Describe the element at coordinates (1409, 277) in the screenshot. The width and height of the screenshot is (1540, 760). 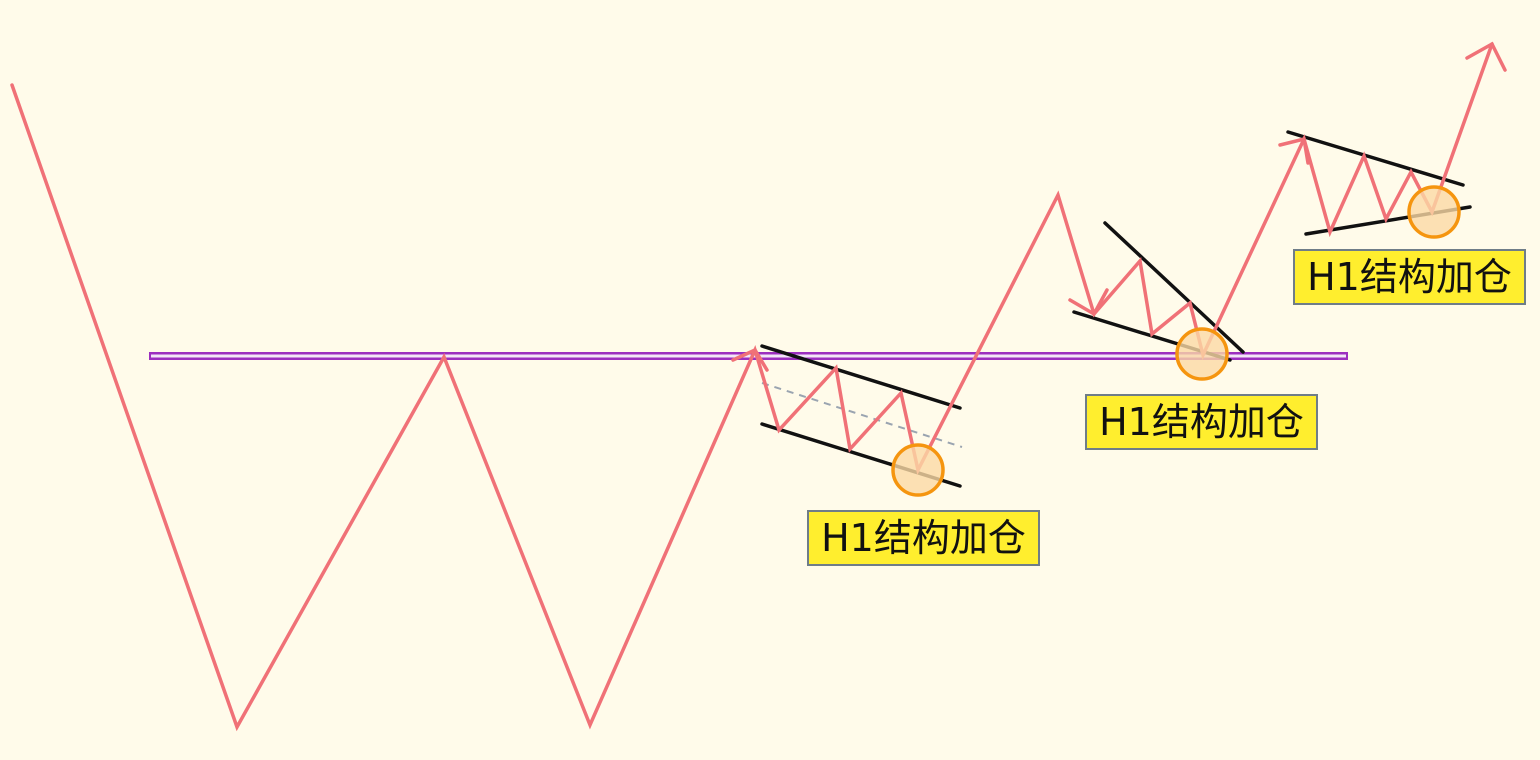
I see `entry-label-3: H1结构加仓` at that location.